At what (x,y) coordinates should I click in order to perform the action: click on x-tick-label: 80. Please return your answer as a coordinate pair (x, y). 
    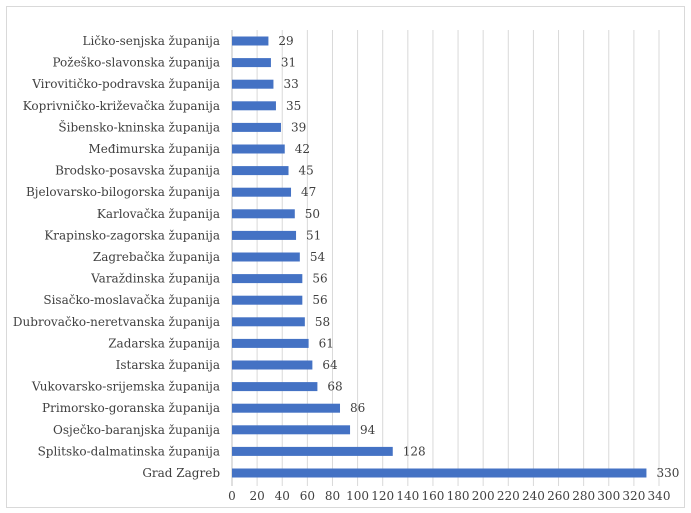
    Looking at the image, I should click on (332, 496).